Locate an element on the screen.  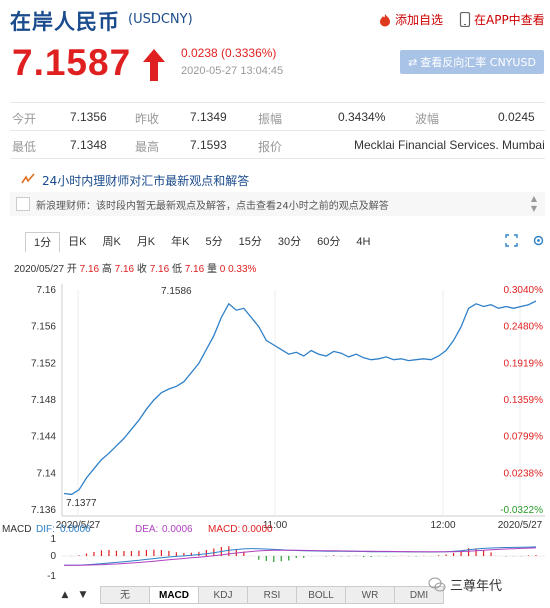
view-in-app-label: 在APP中查看 is located at coordinates (509, 20).